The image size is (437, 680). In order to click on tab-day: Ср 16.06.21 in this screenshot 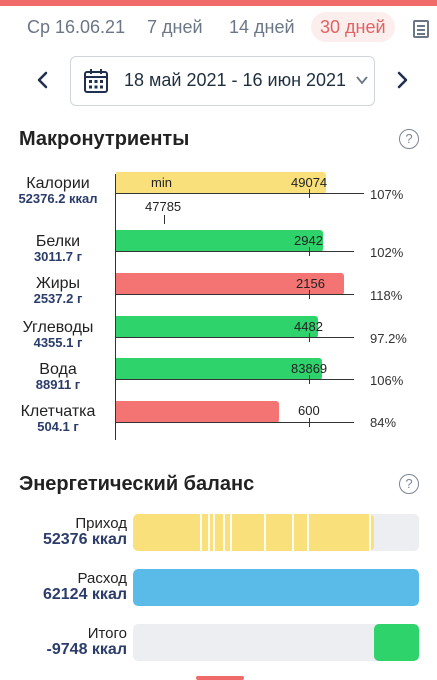, I will do `click(76, 27)`.